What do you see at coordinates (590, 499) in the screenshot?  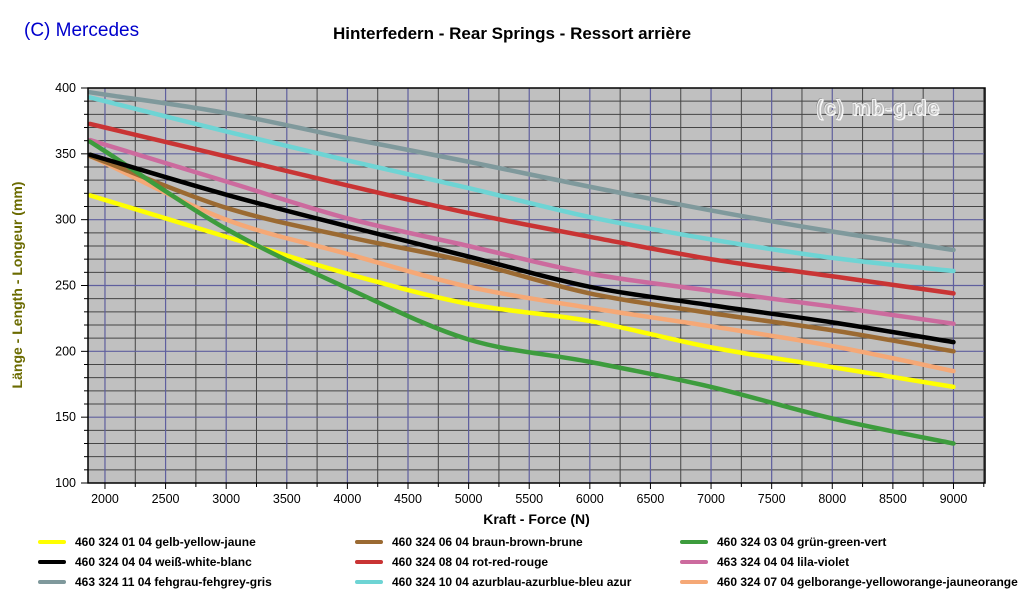 I see `x-tick-label: 6000` at bounding box center [590, 499].